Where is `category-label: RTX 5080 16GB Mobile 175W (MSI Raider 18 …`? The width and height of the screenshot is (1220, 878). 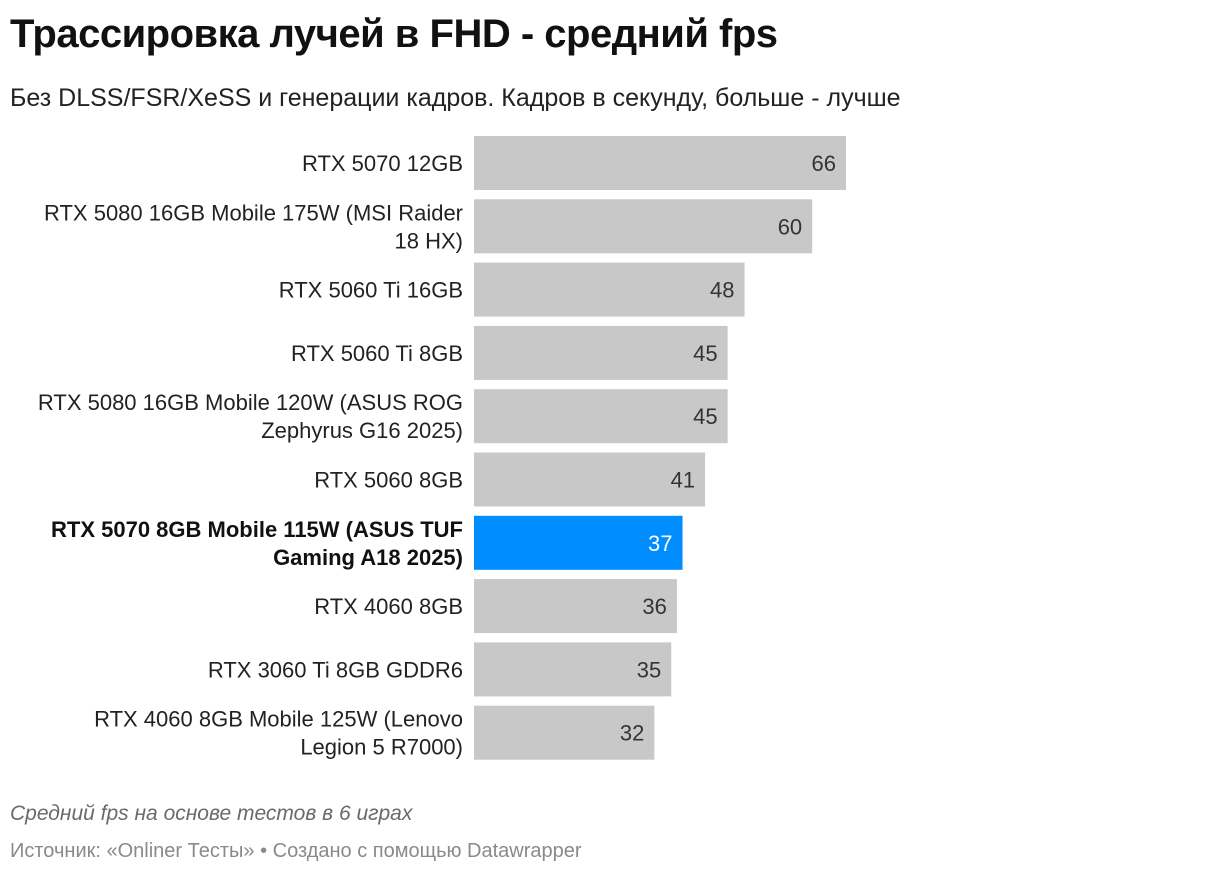
category-label: RTX 5080 16GB Mobile 175W (MSI Raider 18 … is located at coordinates (253, 226).